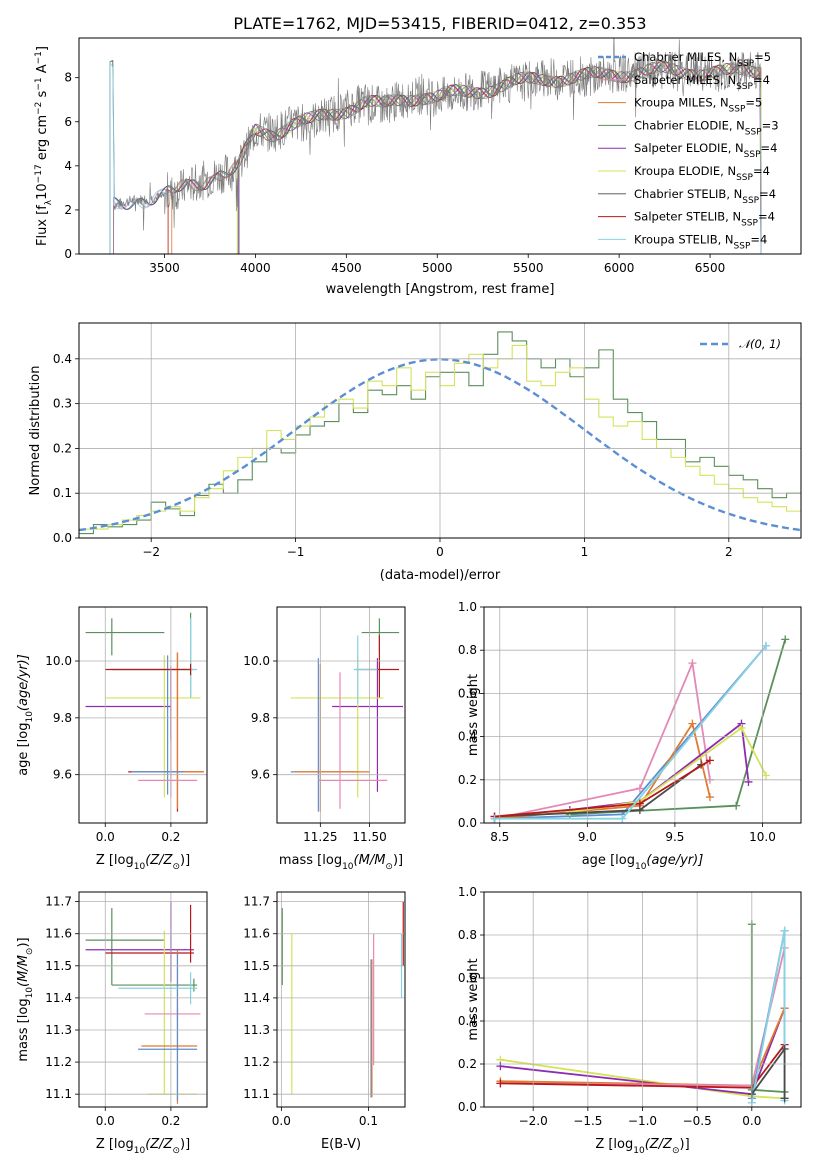 The image size is (819, 1170). What do you see at coordinates (687, 217) in the screenshot?
I see `legend-label-part: Salpeter STELIB, N` at bounding box center [687, 217].